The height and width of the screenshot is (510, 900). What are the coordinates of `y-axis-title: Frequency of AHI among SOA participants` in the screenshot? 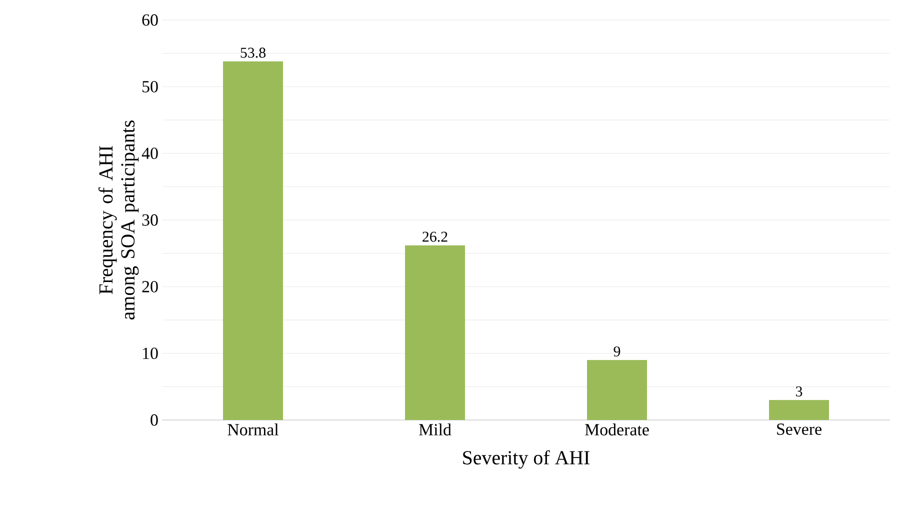 It's located at (118, 220).